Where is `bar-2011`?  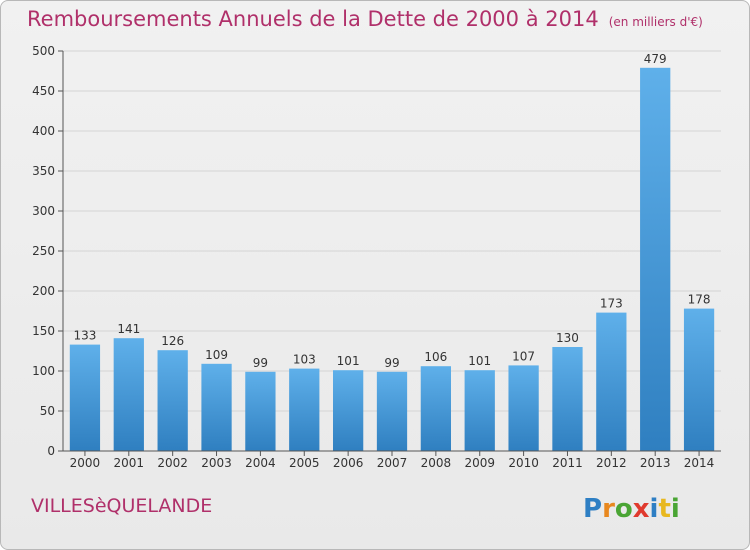 bar-2011 is located at coordinates (567, 399).